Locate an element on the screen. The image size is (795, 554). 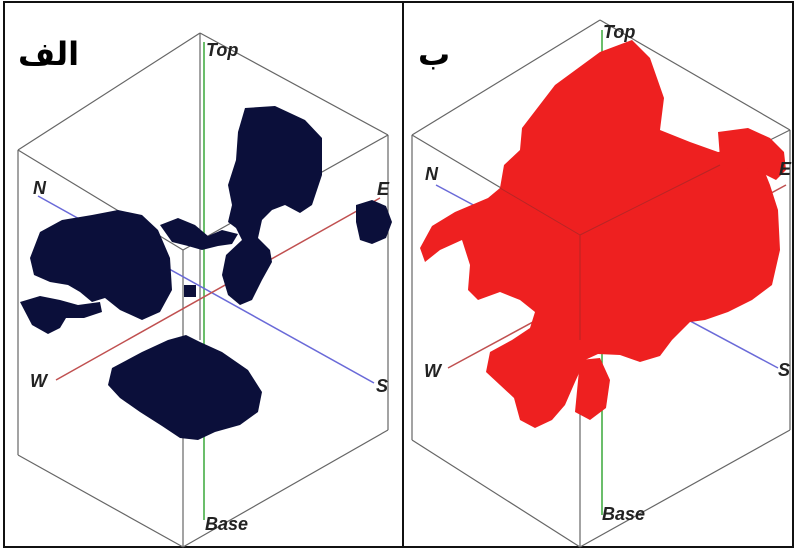
left-body-upper-right is located at coordinates (272, 205).